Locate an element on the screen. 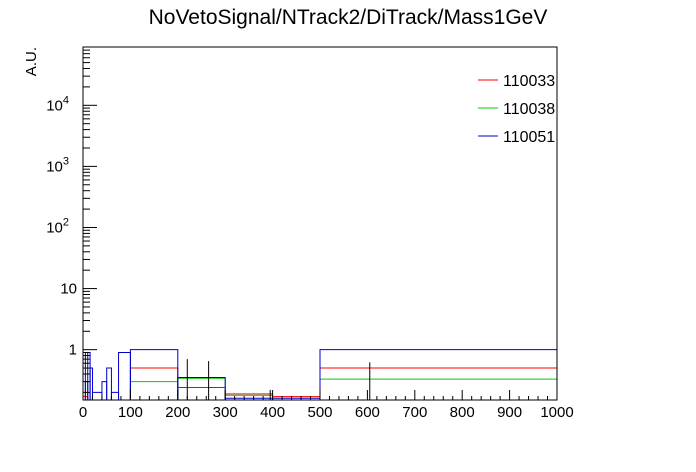  legend-label-0: 110033 is located at coordinates (529, 81).